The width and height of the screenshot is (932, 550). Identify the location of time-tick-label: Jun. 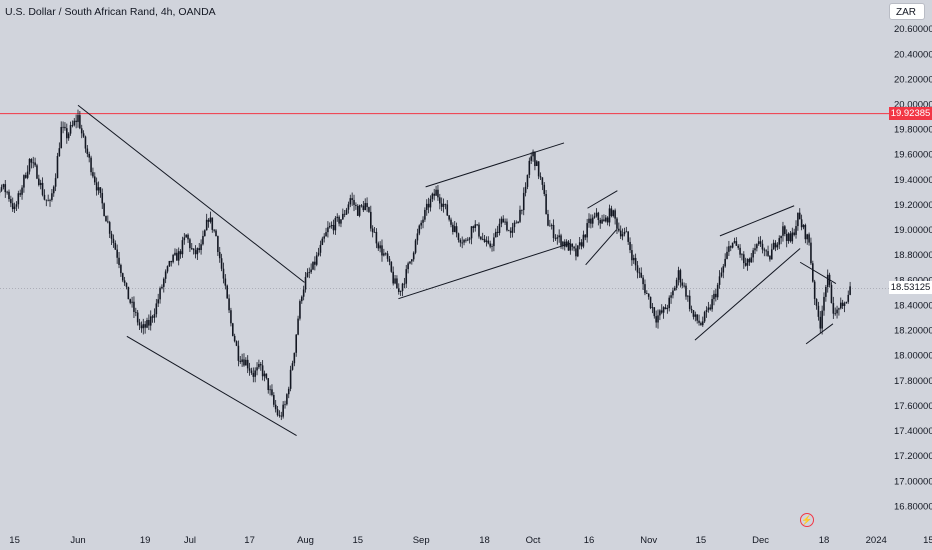
(77, 540).